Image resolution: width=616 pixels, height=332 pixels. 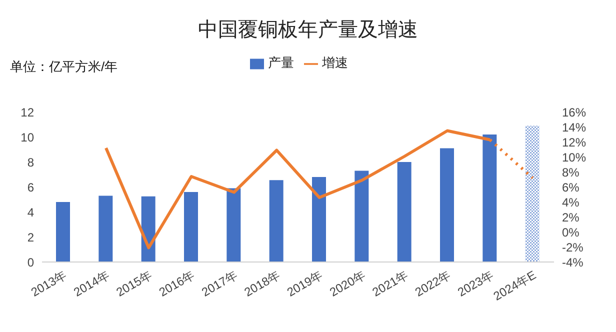 What do you see at coordinates (433, 284) in the screenshot?
I see `x-tick-label: 2022年` at bounding box center [433, 284].